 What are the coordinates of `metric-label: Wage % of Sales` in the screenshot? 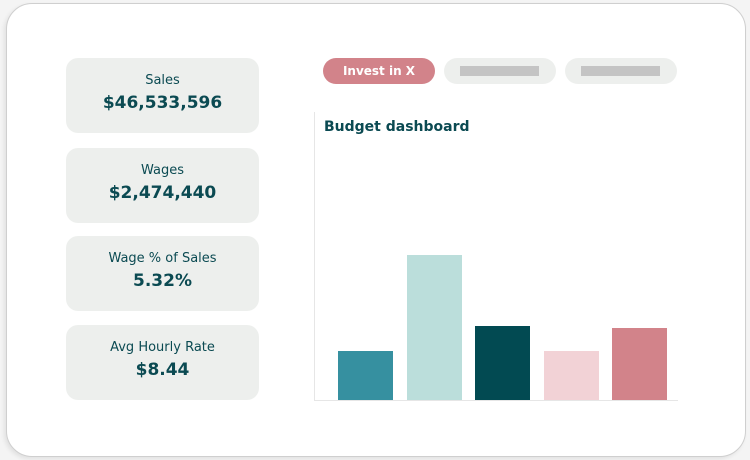 It's located at (162, 258).